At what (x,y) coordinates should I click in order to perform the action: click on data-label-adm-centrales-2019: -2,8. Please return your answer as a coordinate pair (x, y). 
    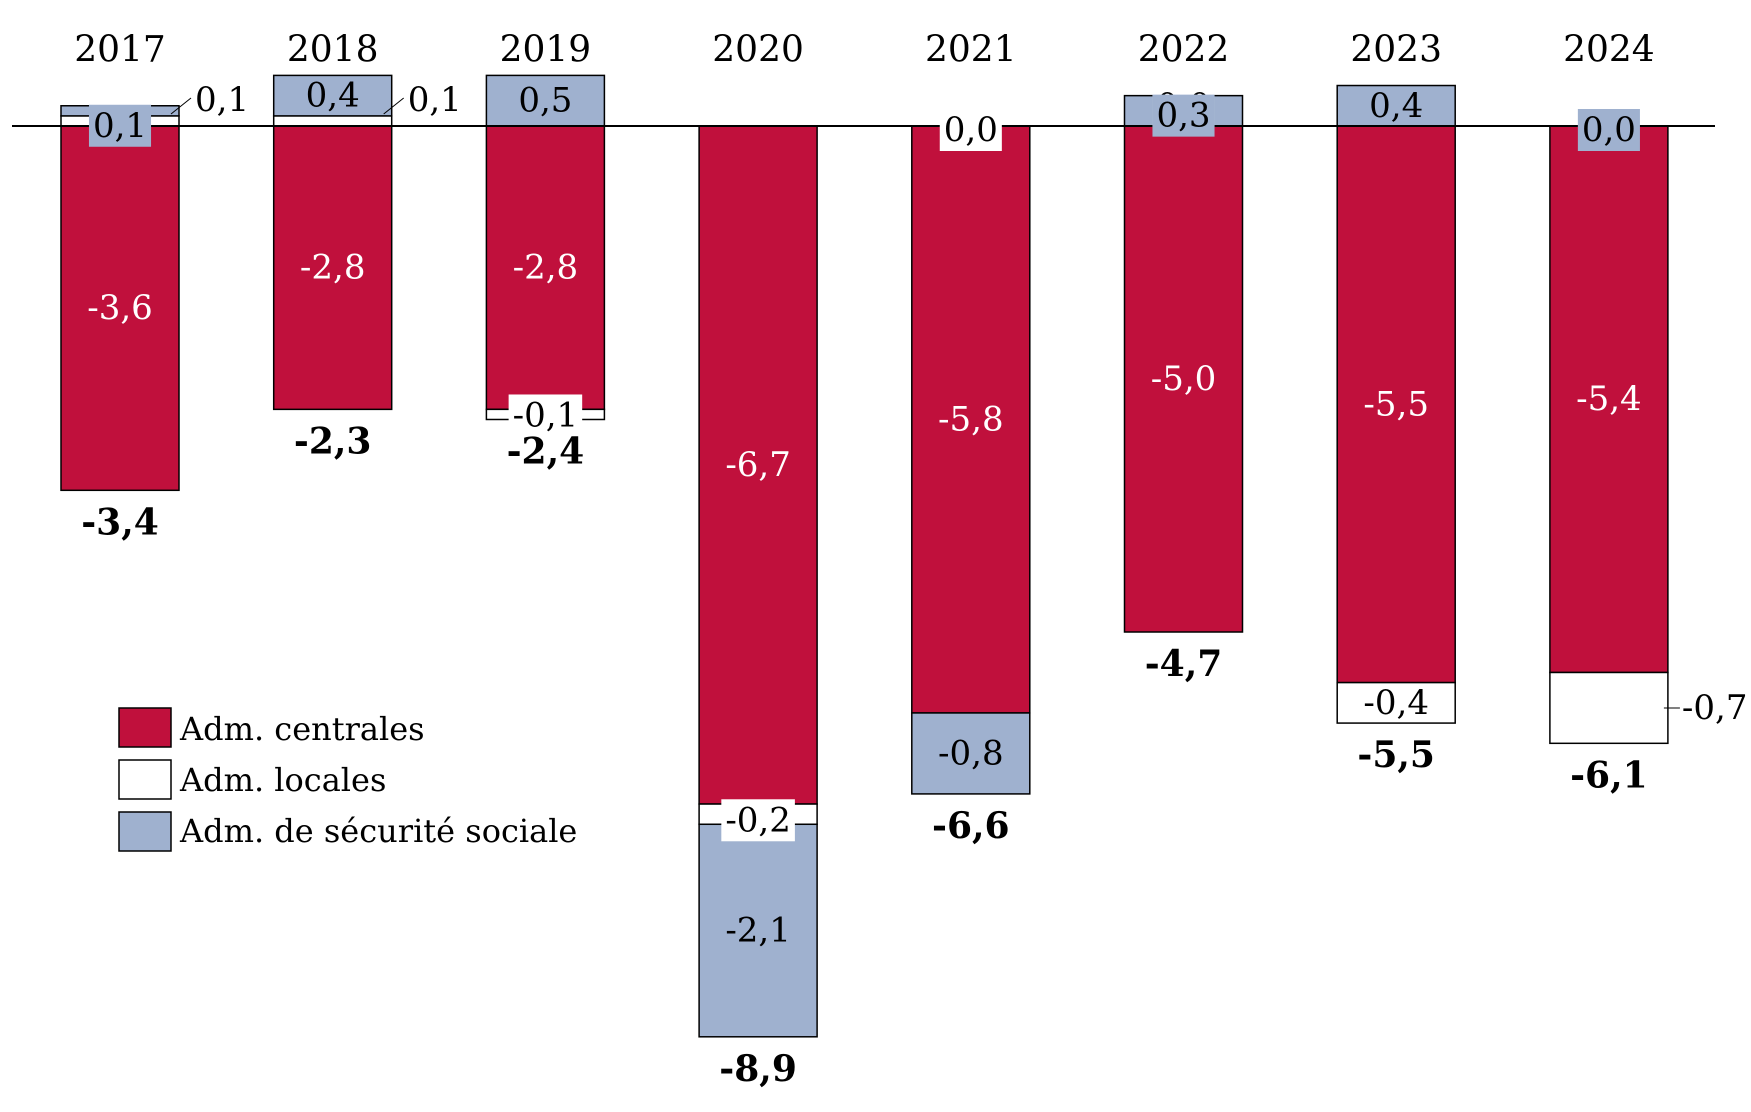
    Looking at the image, I should click on (546, 268).